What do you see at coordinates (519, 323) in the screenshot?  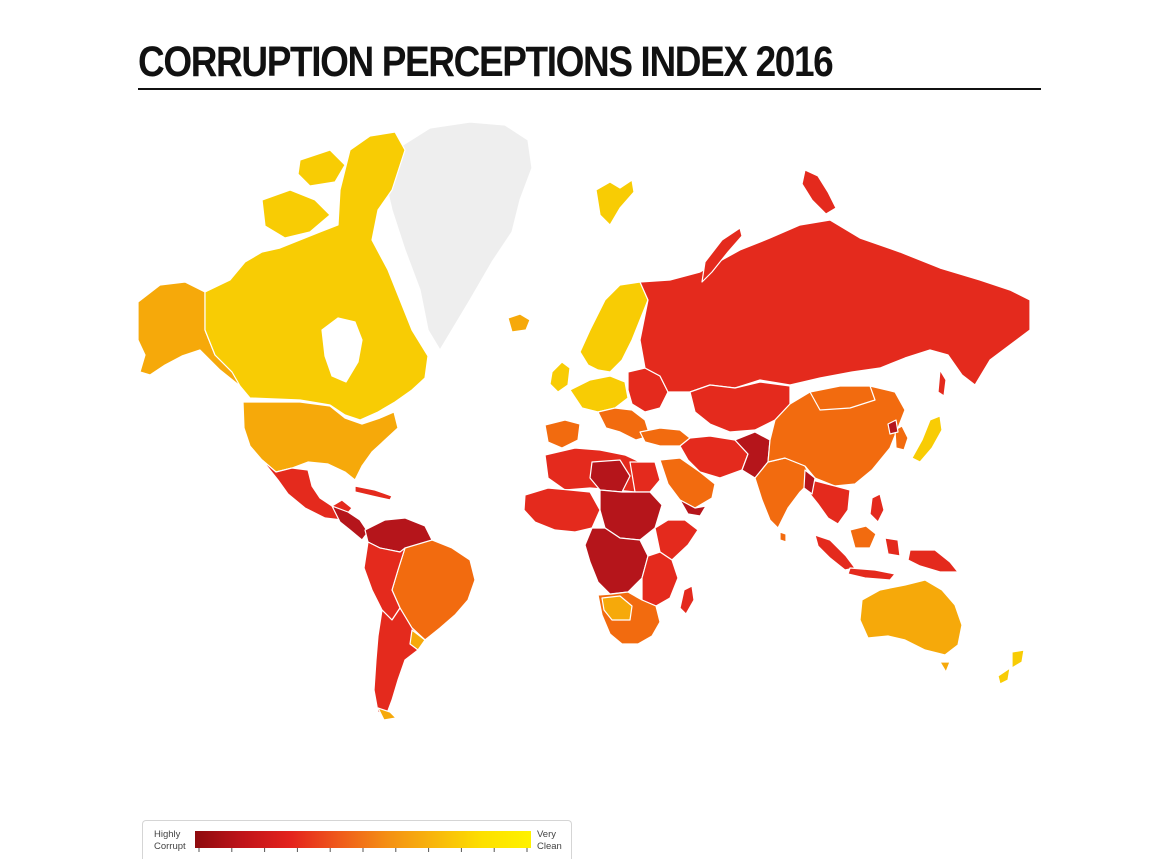 I see `region-iceland` at bounding box center [519, 323].